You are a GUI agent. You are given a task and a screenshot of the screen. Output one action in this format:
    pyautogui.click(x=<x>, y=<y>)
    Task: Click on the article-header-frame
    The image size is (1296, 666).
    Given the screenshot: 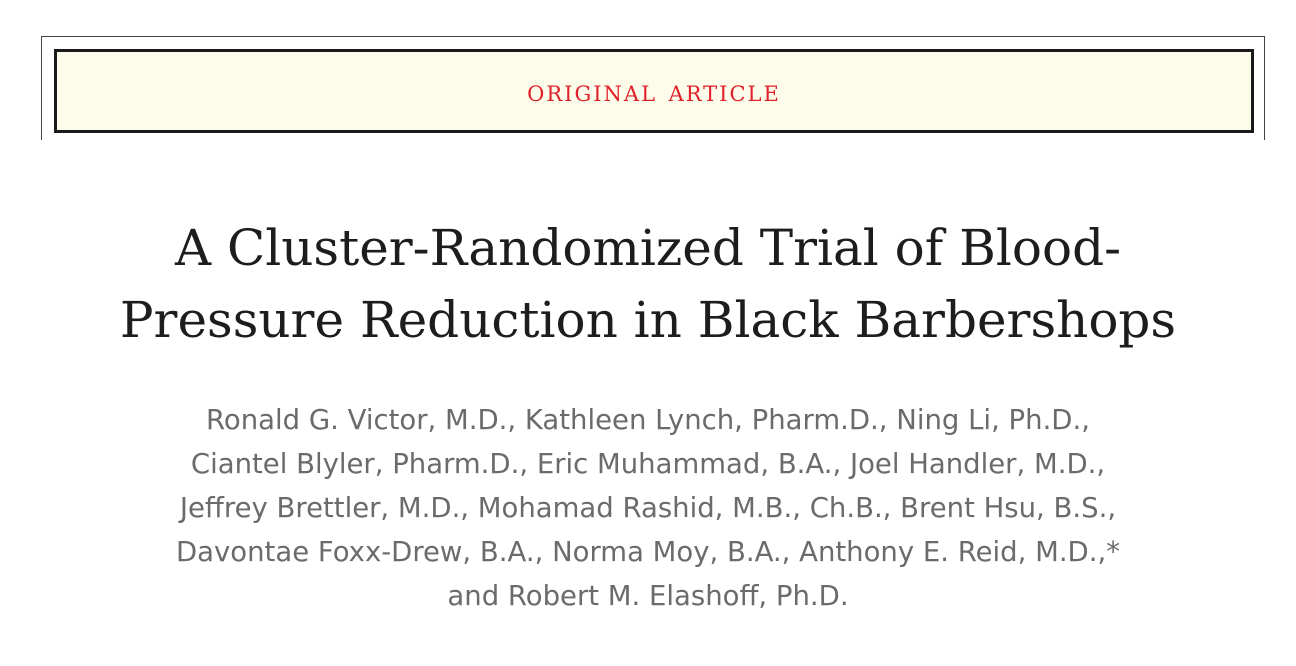 What is the action you would take?
    pyautogui.click(x=653, y=88)
    